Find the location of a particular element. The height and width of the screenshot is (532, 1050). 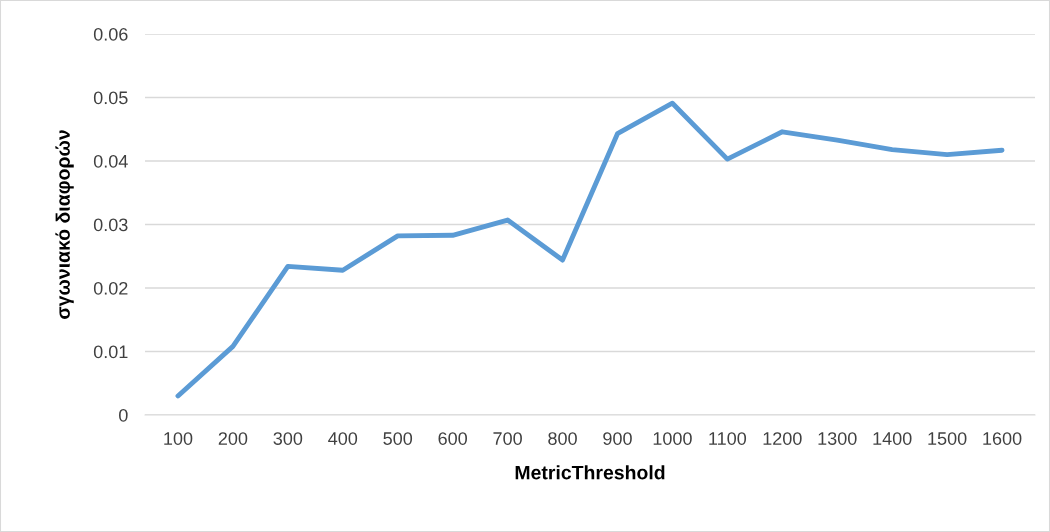

x-tick-label: 1300 is located at coordinates (837, 438).